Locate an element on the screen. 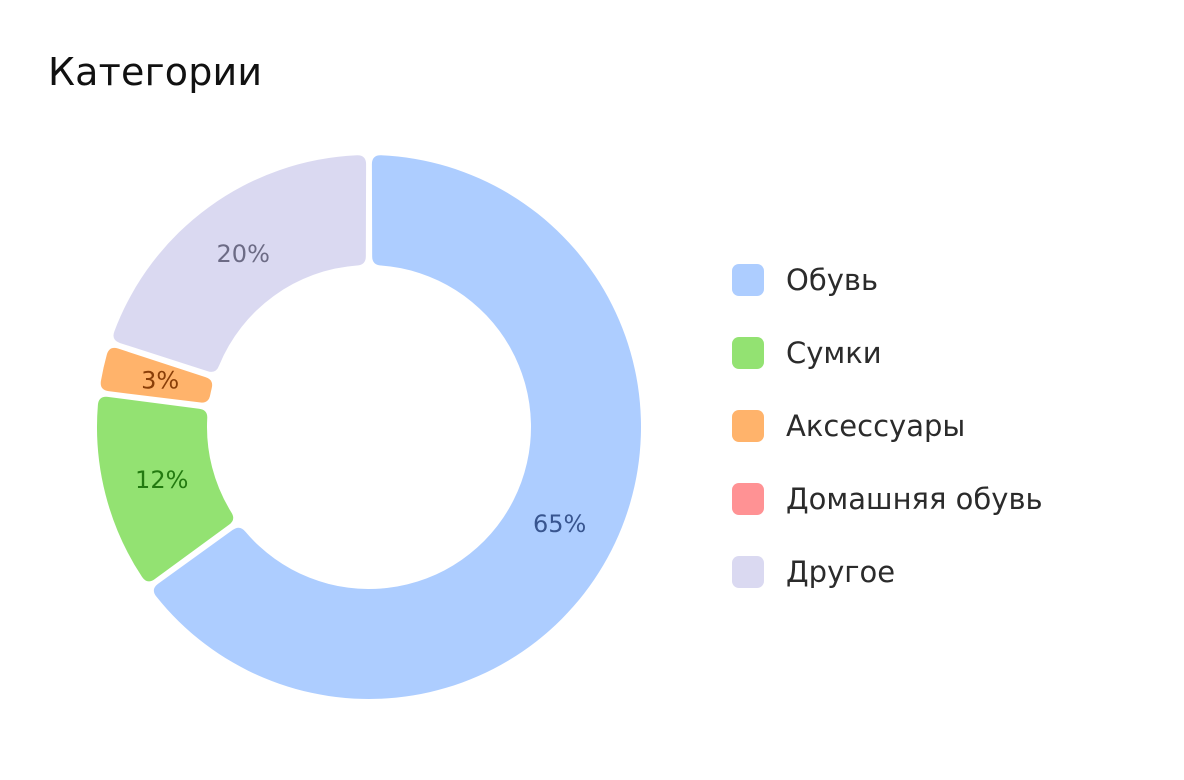 This screenshot has width=1184, height=780. slice-label-2: 12% is located at coordinates (161, 480).